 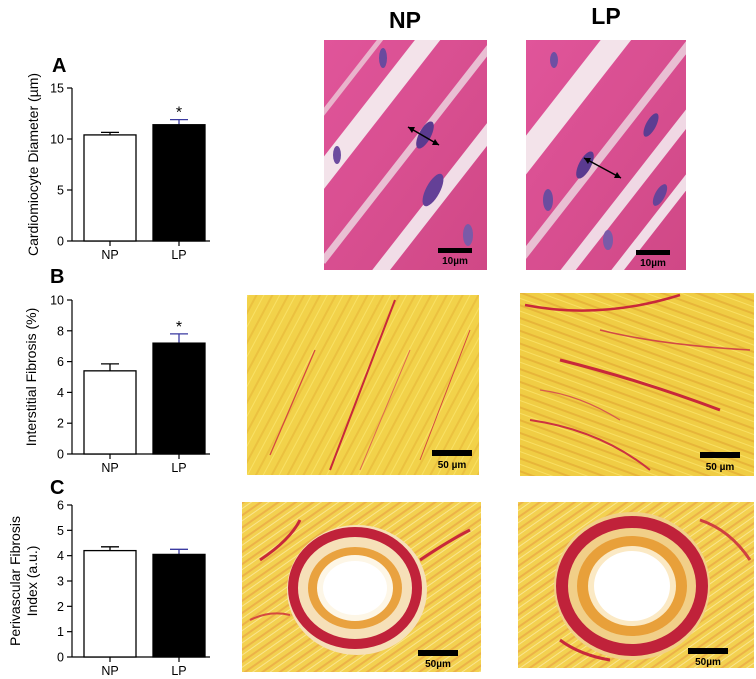 I want to click on panel-letter-b: B, so click(x=57, y=277).